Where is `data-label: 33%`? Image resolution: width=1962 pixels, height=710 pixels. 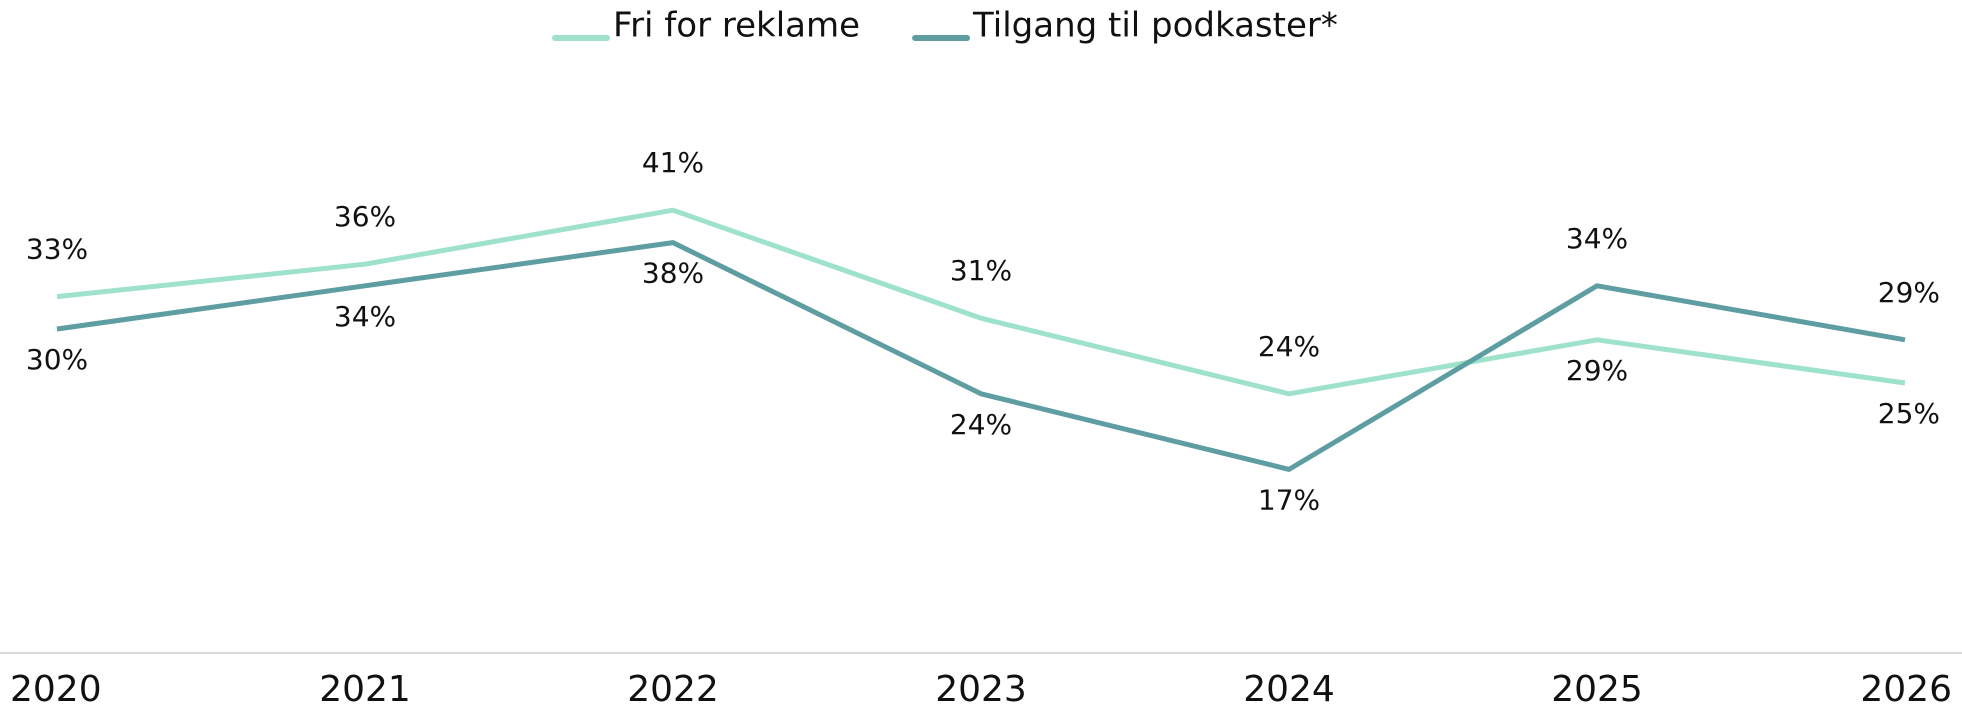
data-label: 33% is located at coordinates (57, 249).